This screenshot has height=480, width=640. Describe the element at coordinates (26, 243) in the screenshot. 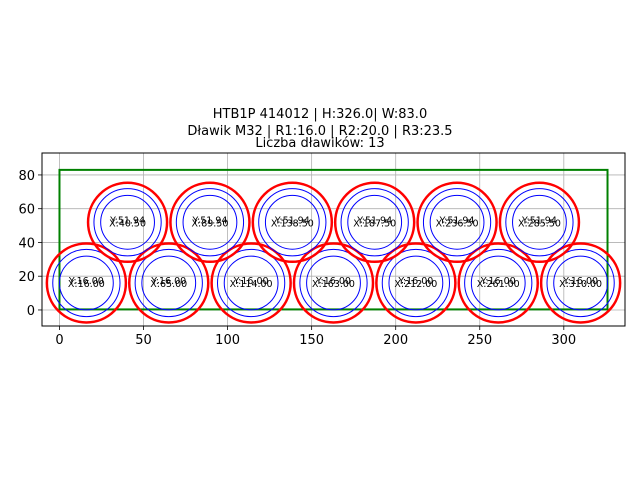

I see `y-tick-label: 40` at that location.